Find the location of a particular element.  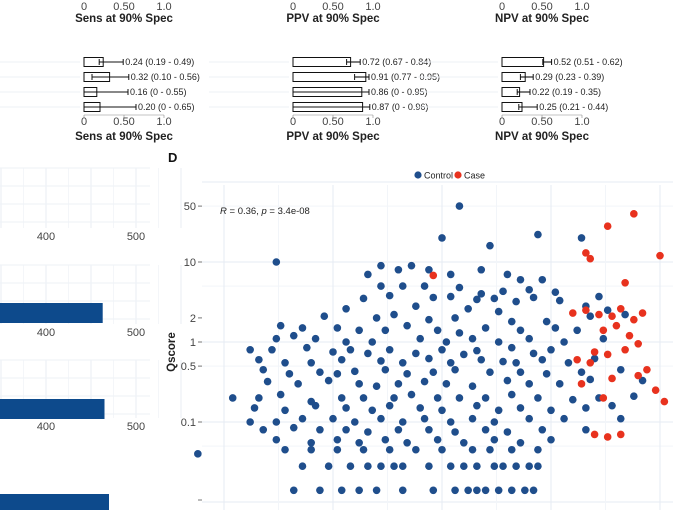

forest-top-axis-title: NPV at 90% Spec is located at coordinates (542, 19).